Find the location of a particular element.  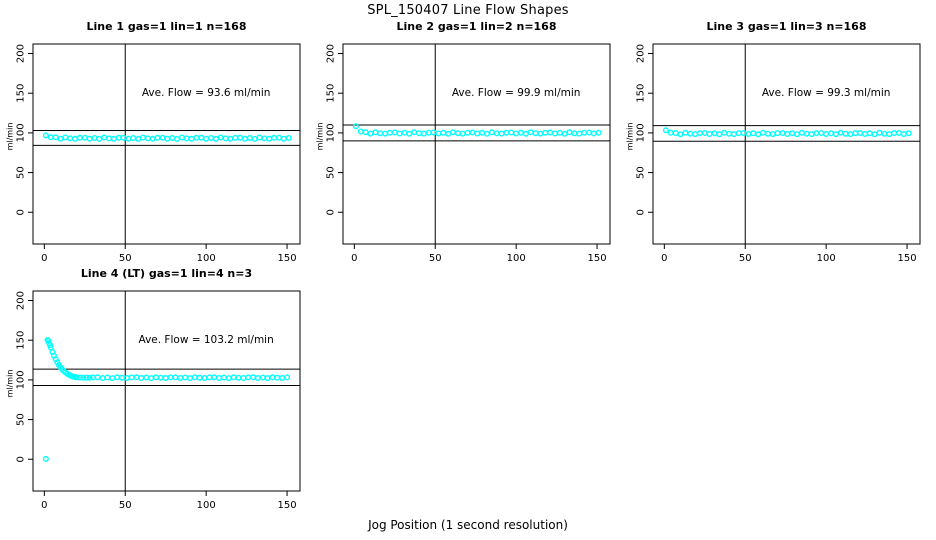

x-tick-label: 100 is located at coordinates (206, 505).